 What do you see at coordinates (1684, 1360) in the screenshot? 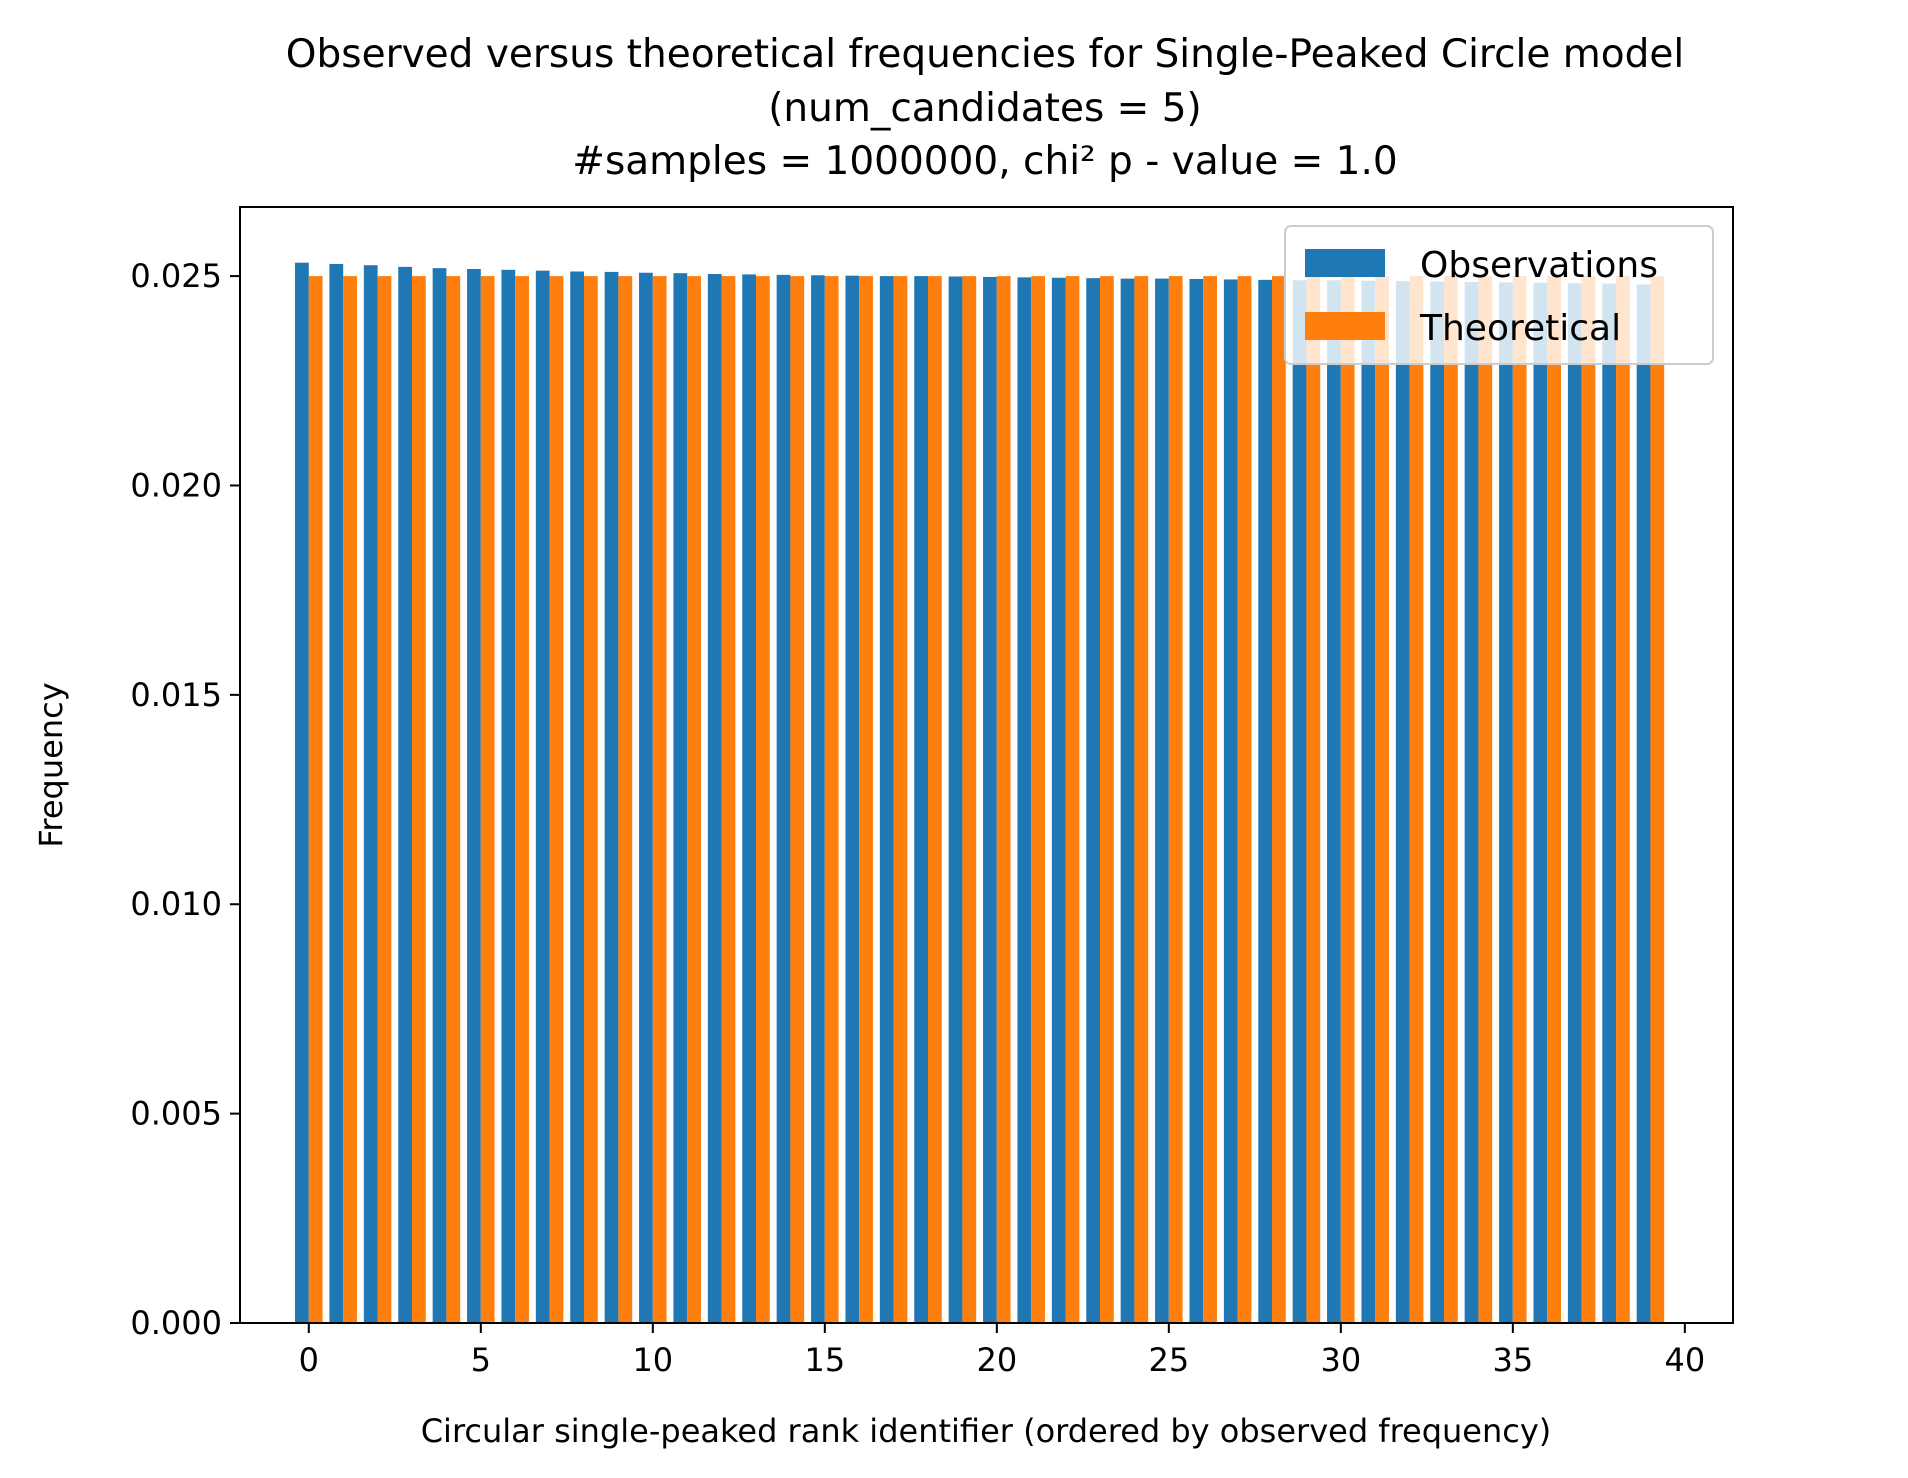
I see `x-tick-label: 40` at bounding box center [1684, 1360].